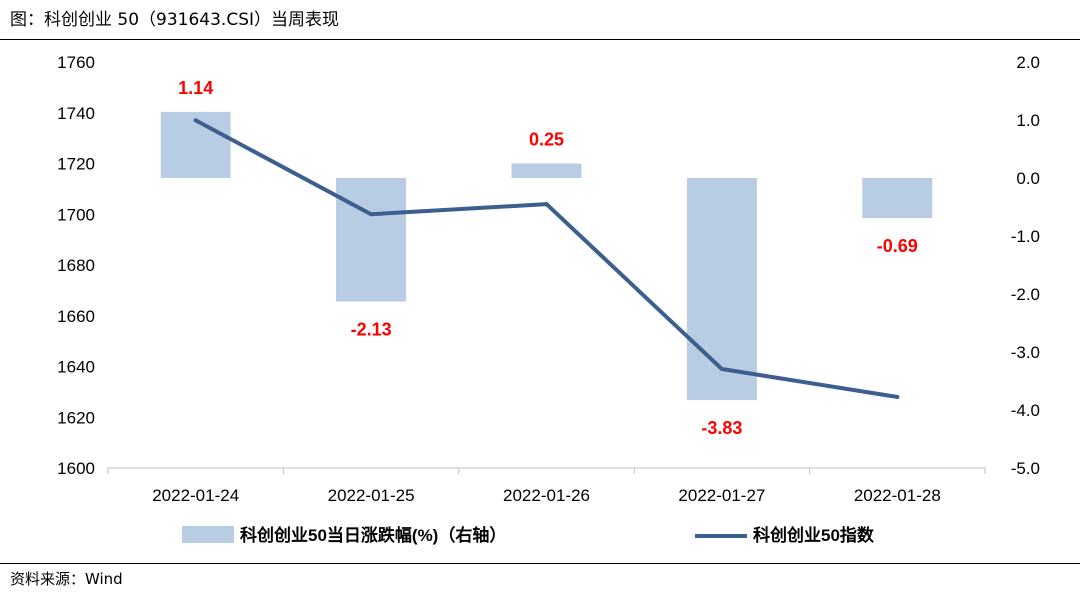  I want to click on bar-data-label: -3.83, so click(721, 428).